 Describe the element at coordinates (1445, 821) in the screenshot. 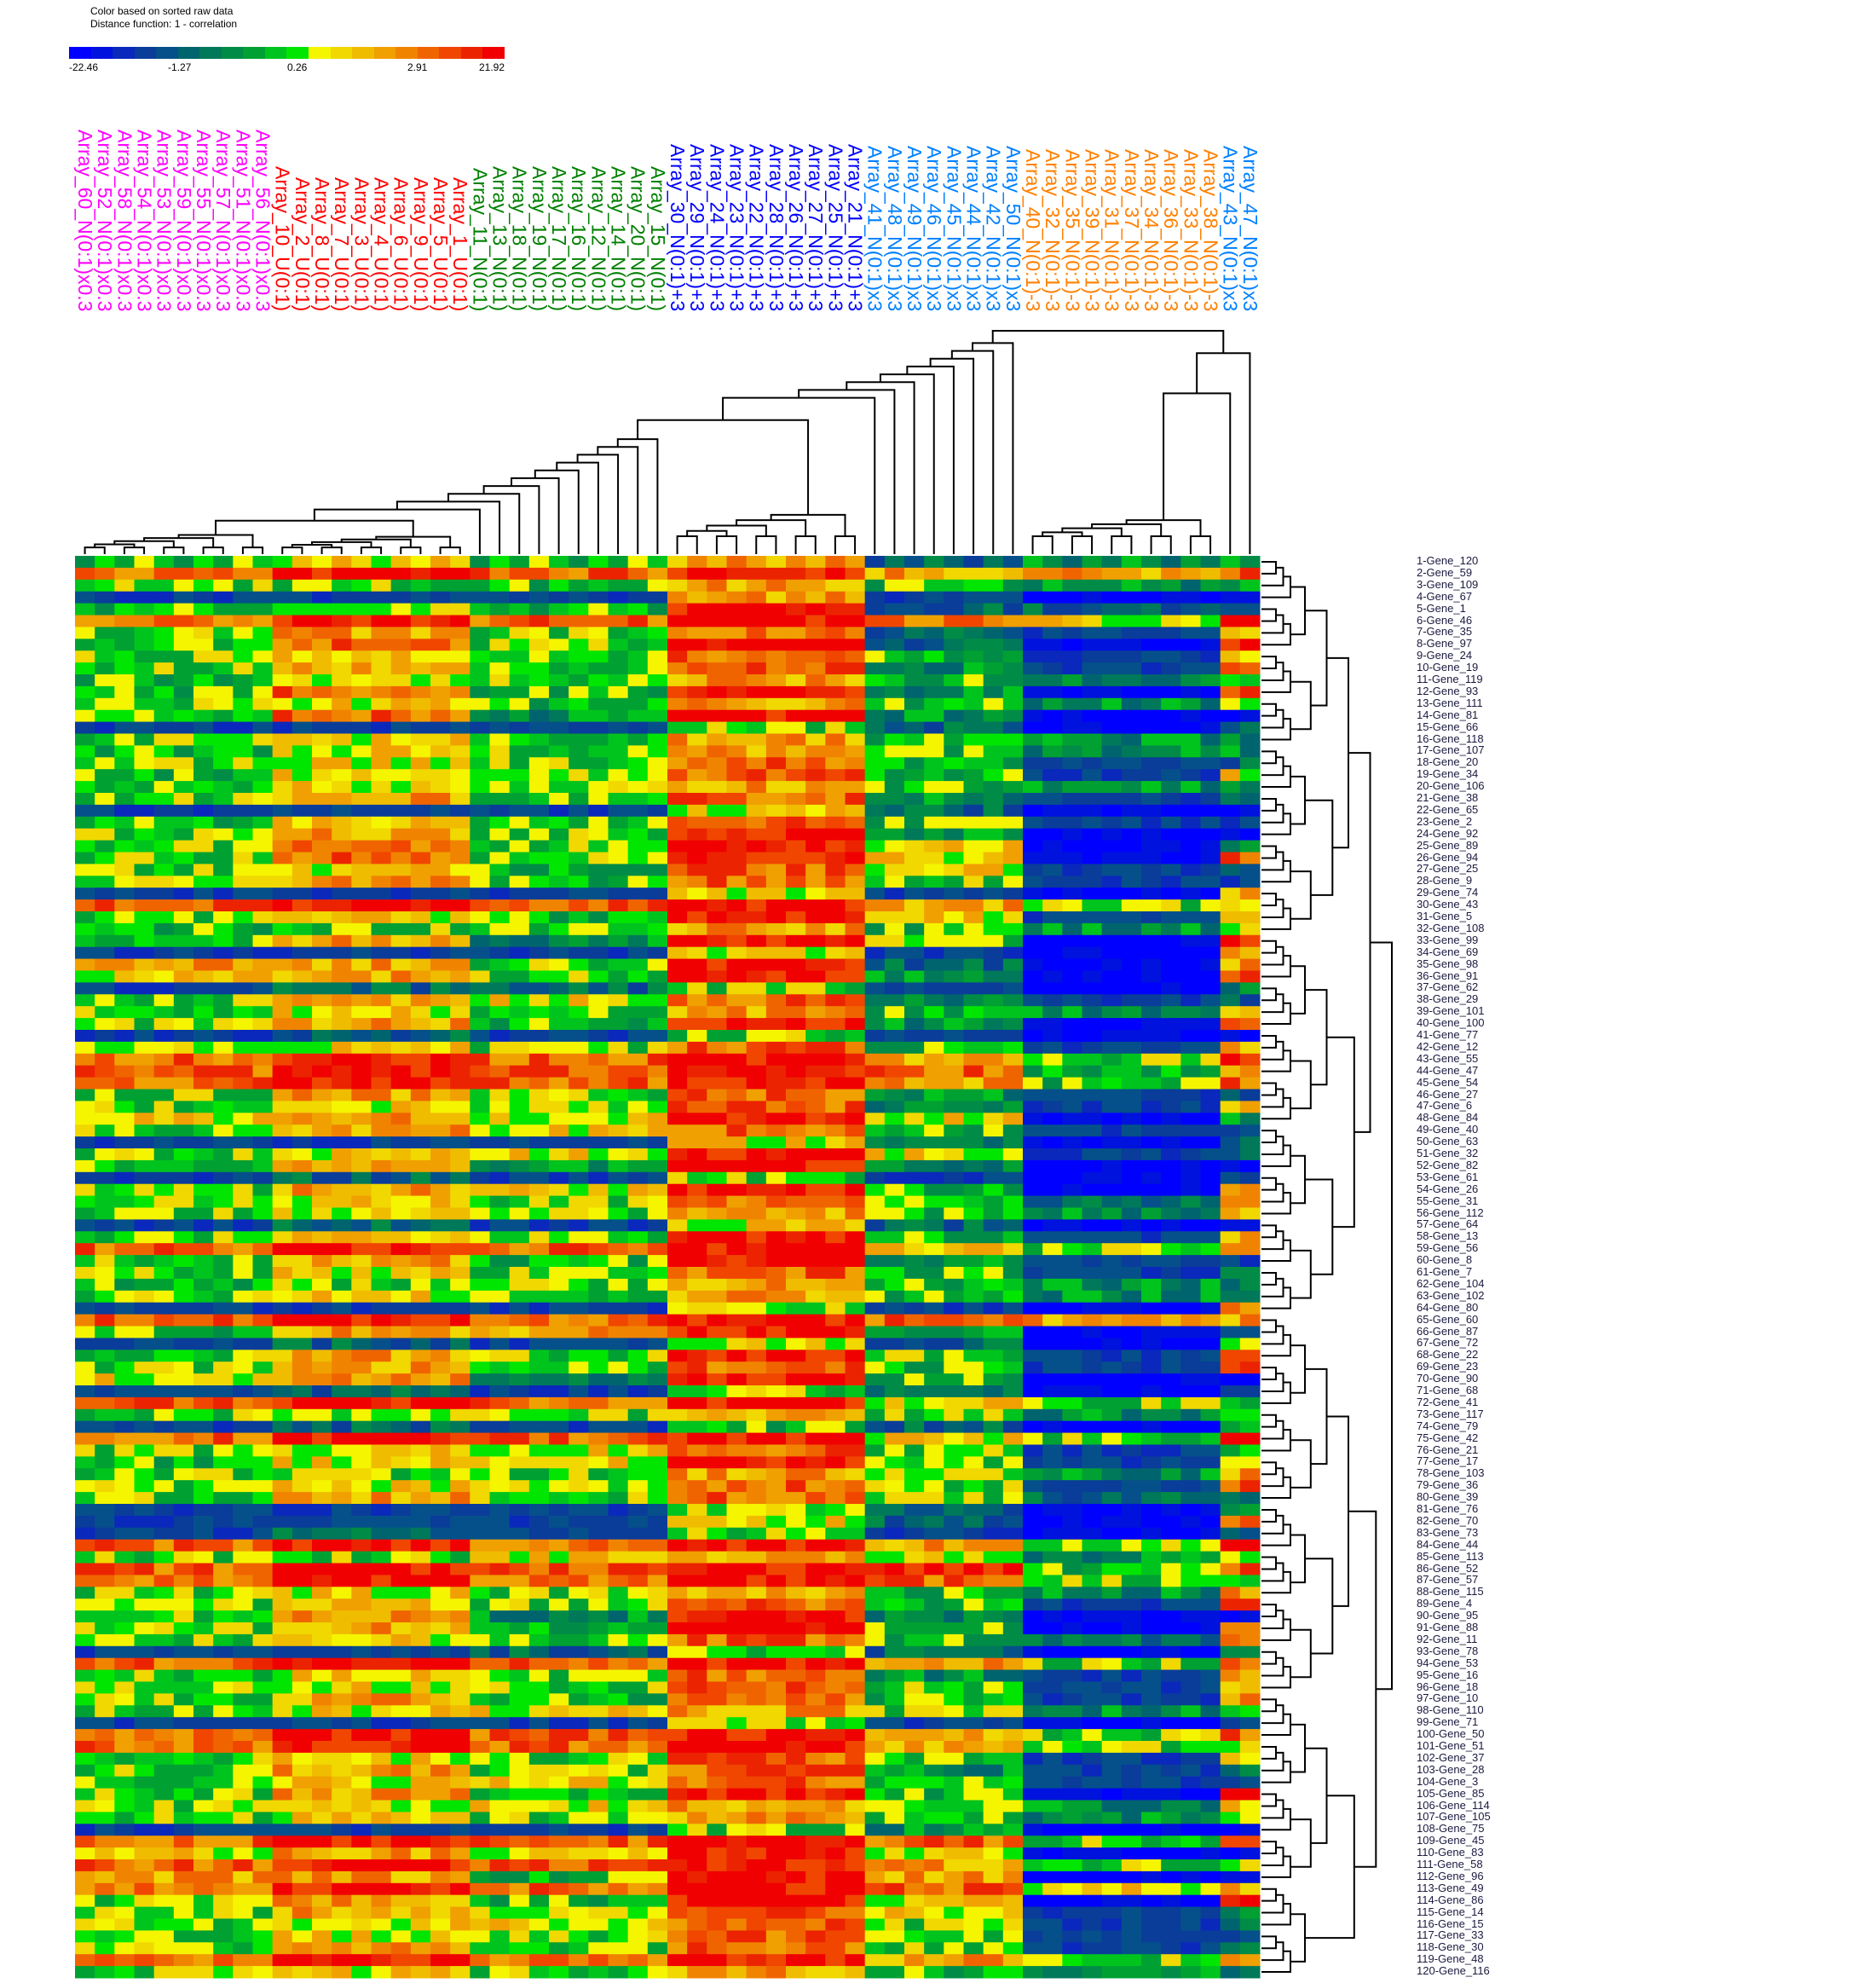

I see `row-label: 23-Gene_2` at that location.